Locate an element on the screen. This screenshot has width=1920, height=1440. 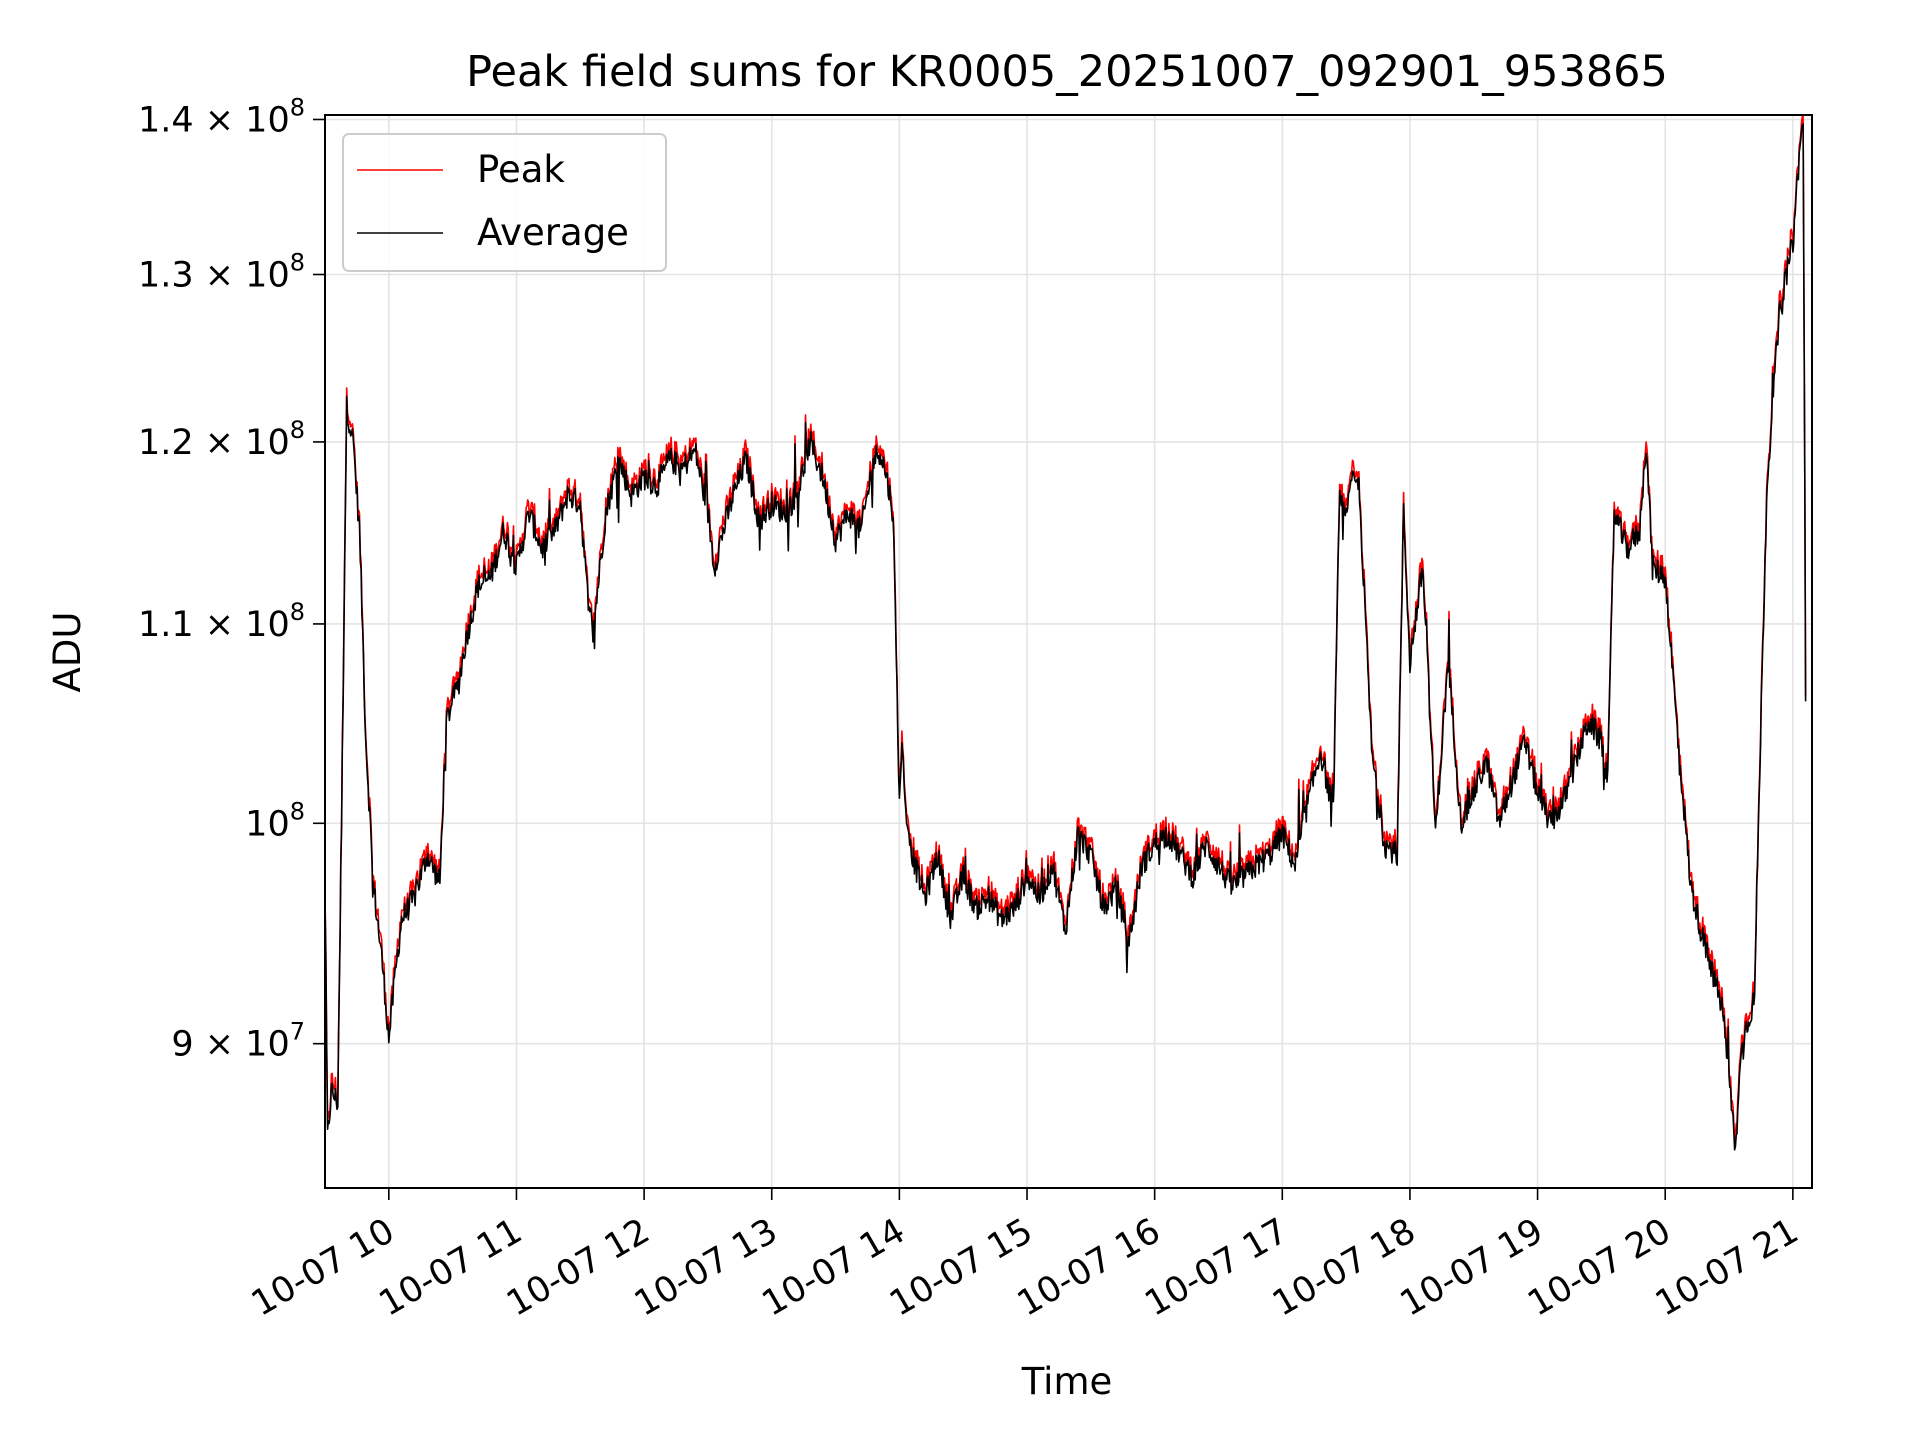
x-axis-title: Time is located at coordinates (1067, 1381).